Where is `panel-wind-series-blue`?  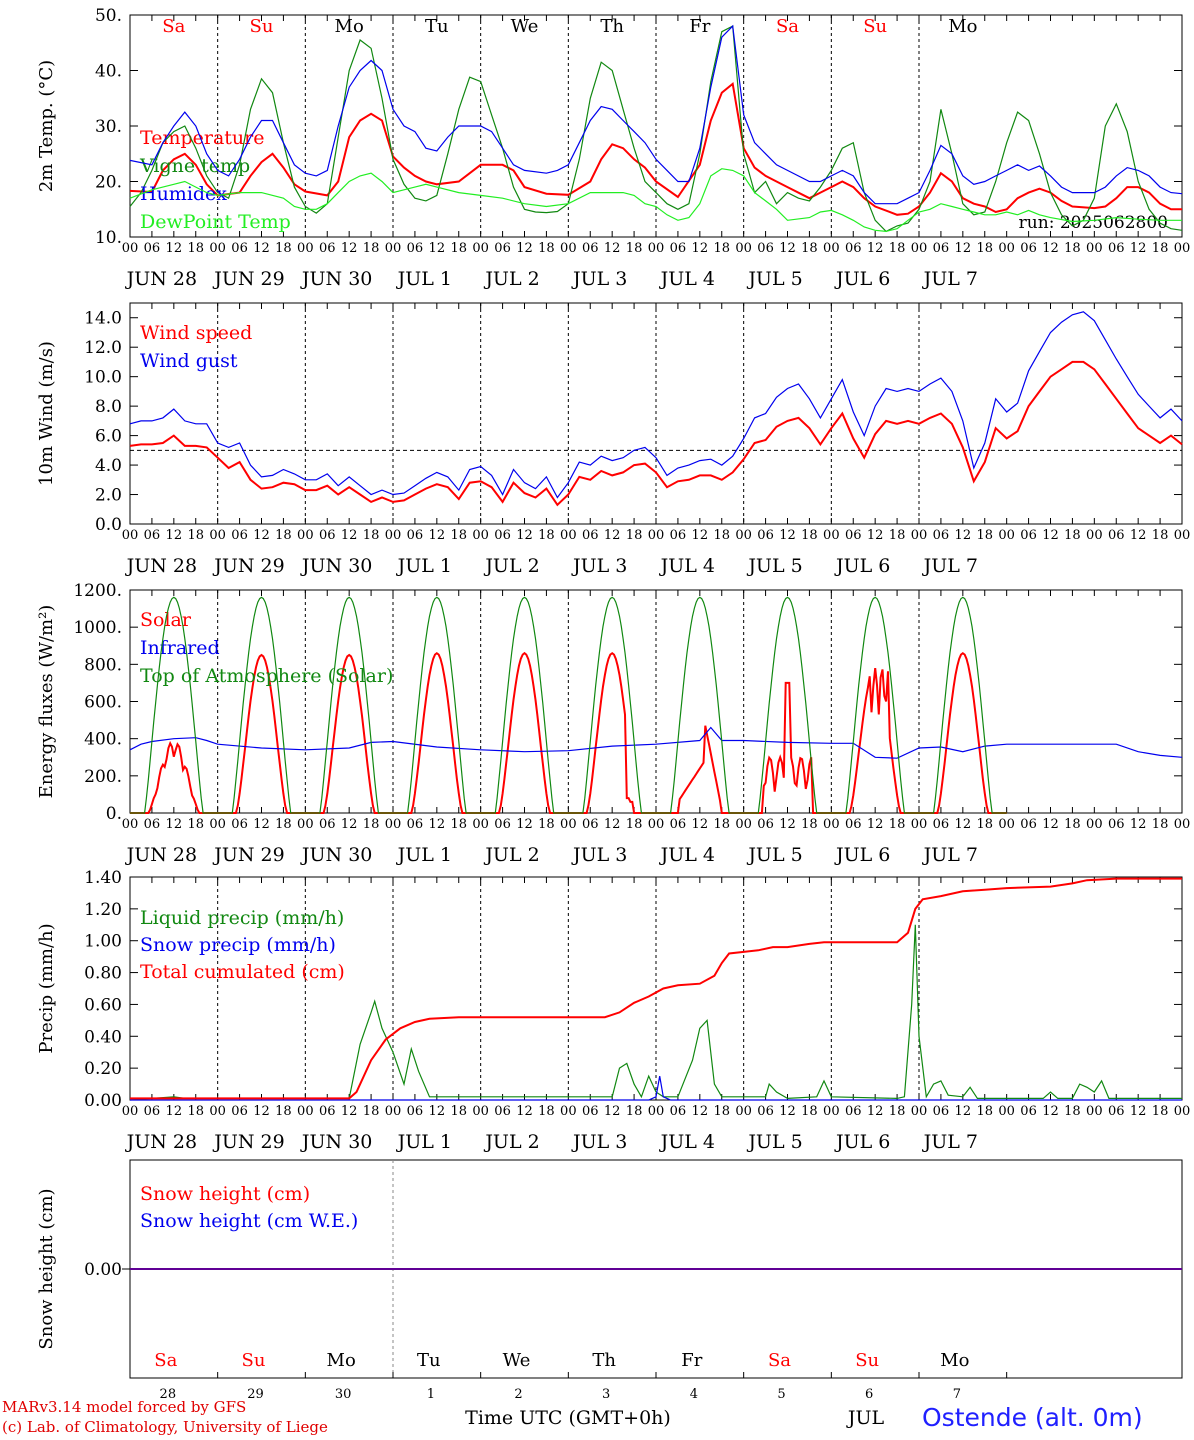
panel-wind-series-blue is located at coordinates (656, 405).